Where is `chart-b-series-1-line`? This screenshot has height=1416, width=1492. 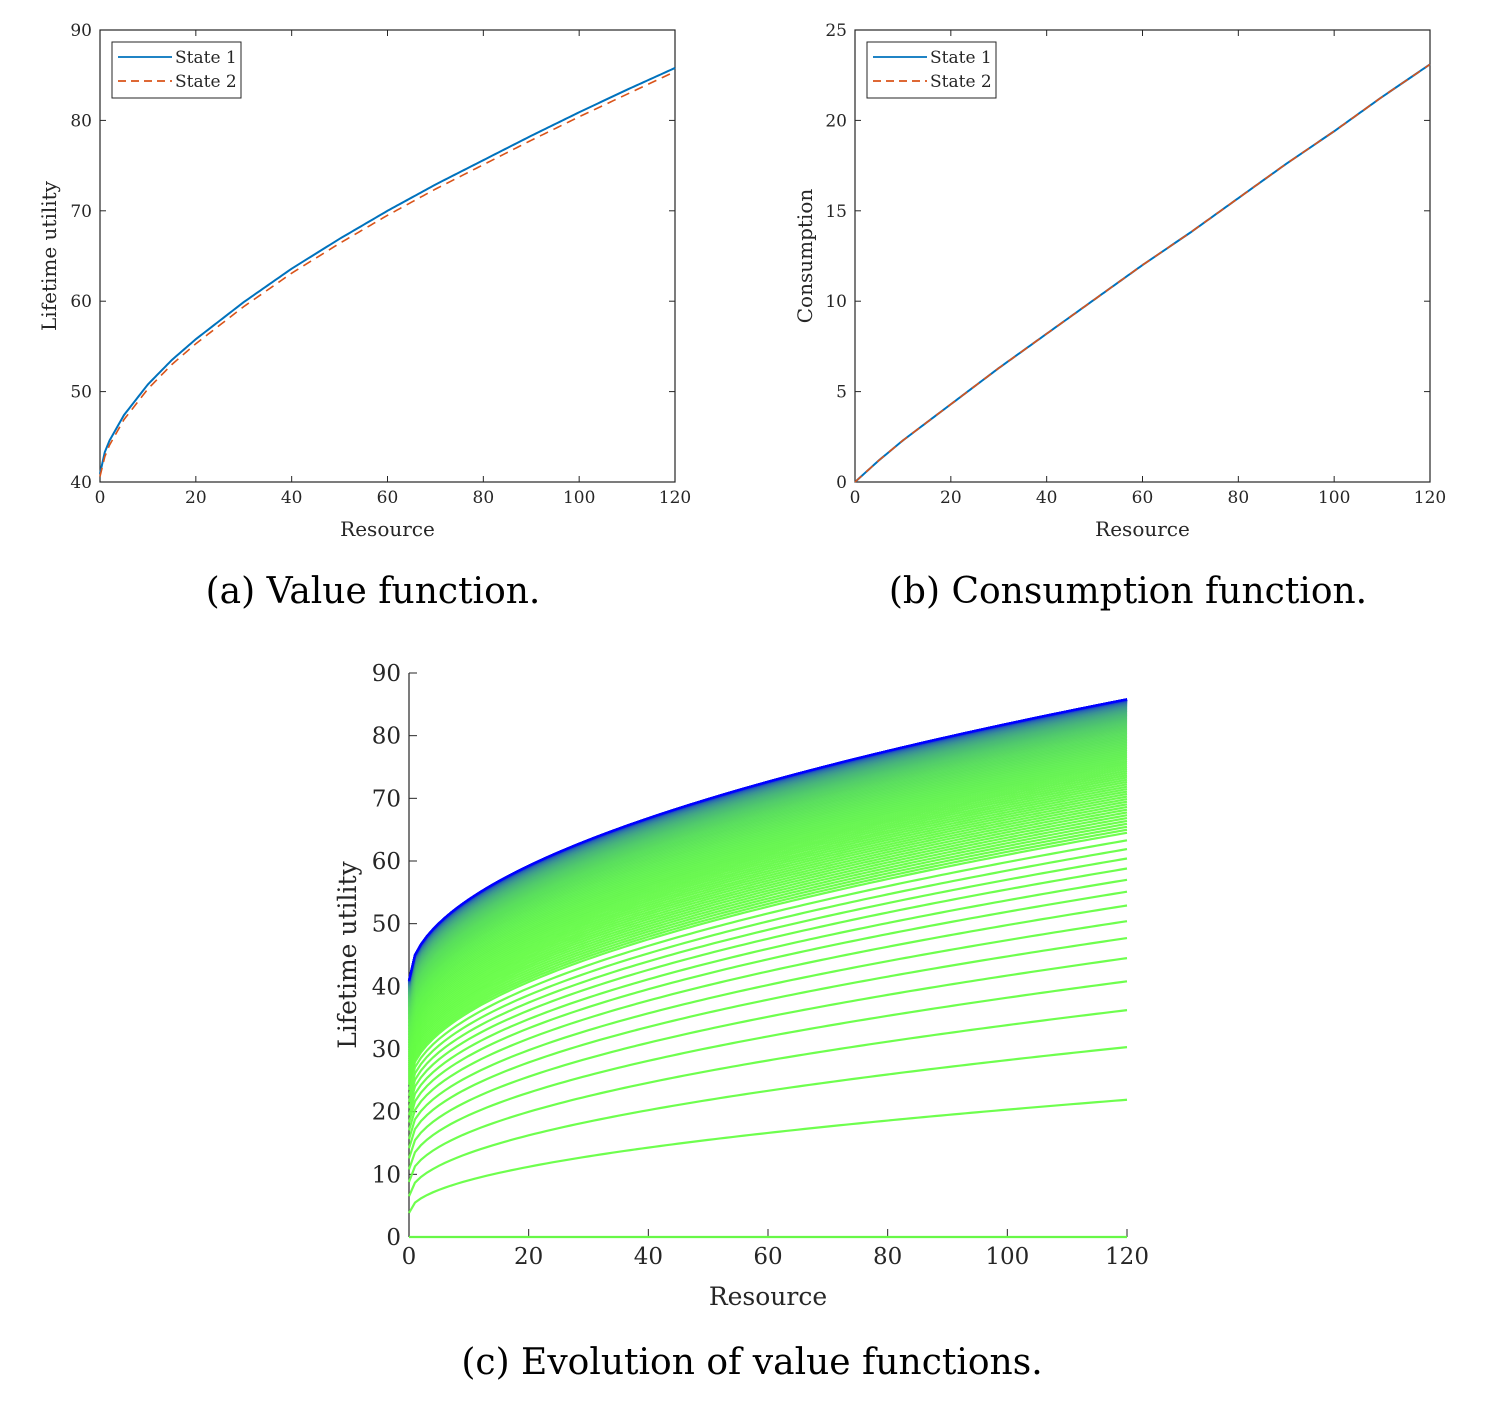 chart-b-series-1-line is located at coordinates (1142, 273).